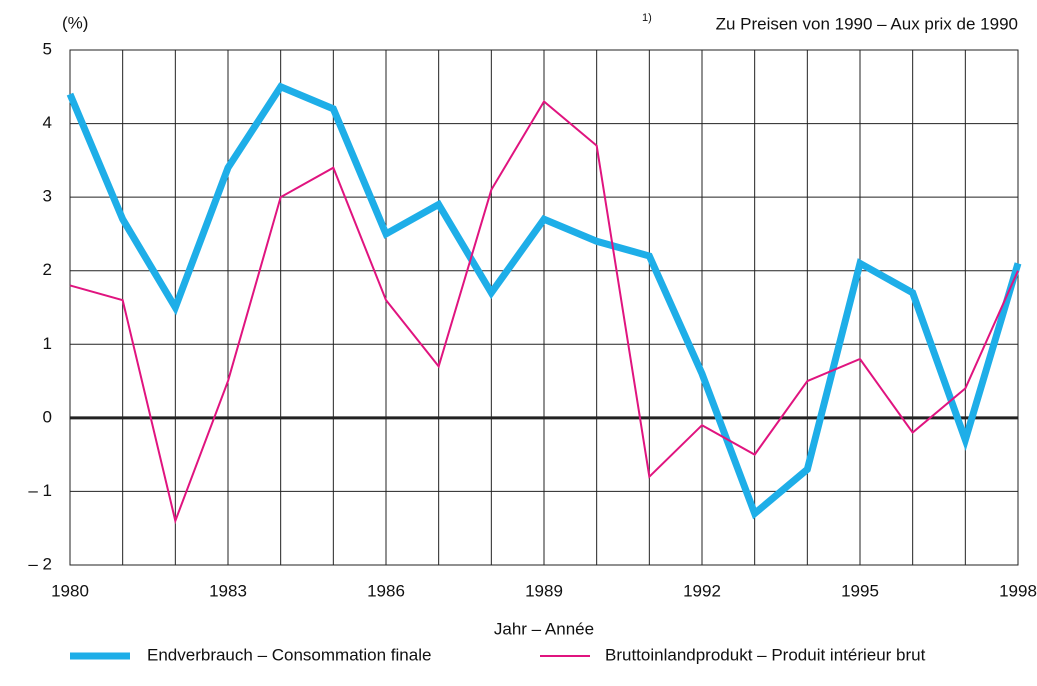  I want to click on y-tick-label: – 1, so click(40, 490).